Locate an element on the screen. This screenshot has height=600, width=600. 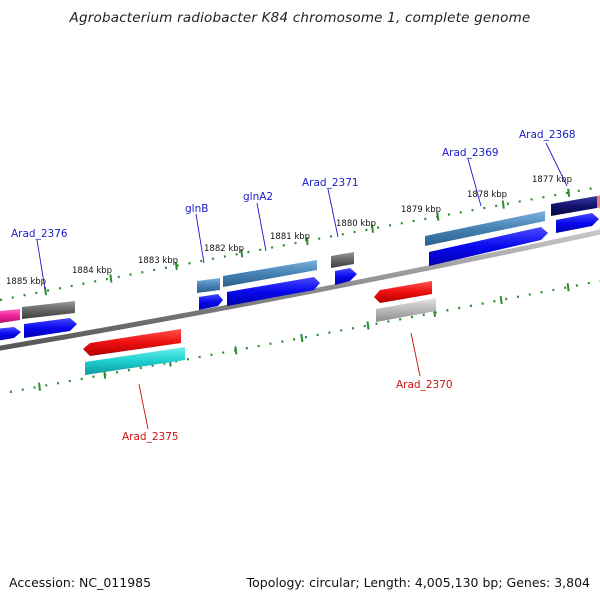
feature-arad-2369-steel is located at coordinates (485, 228).